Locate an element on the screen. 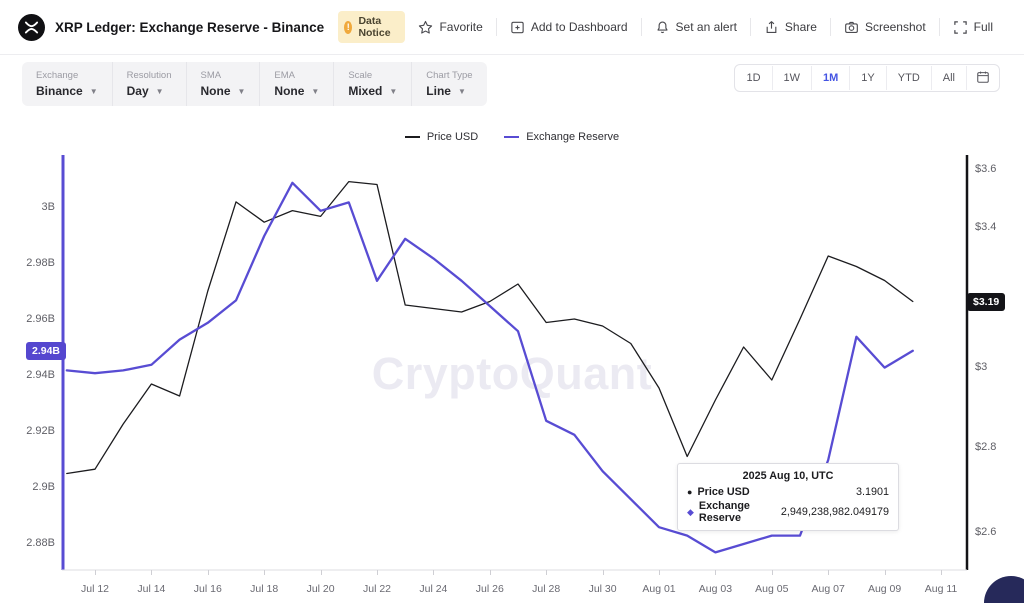  y-axis-tick-right: $3.4 is located at coordinates (986, 227).